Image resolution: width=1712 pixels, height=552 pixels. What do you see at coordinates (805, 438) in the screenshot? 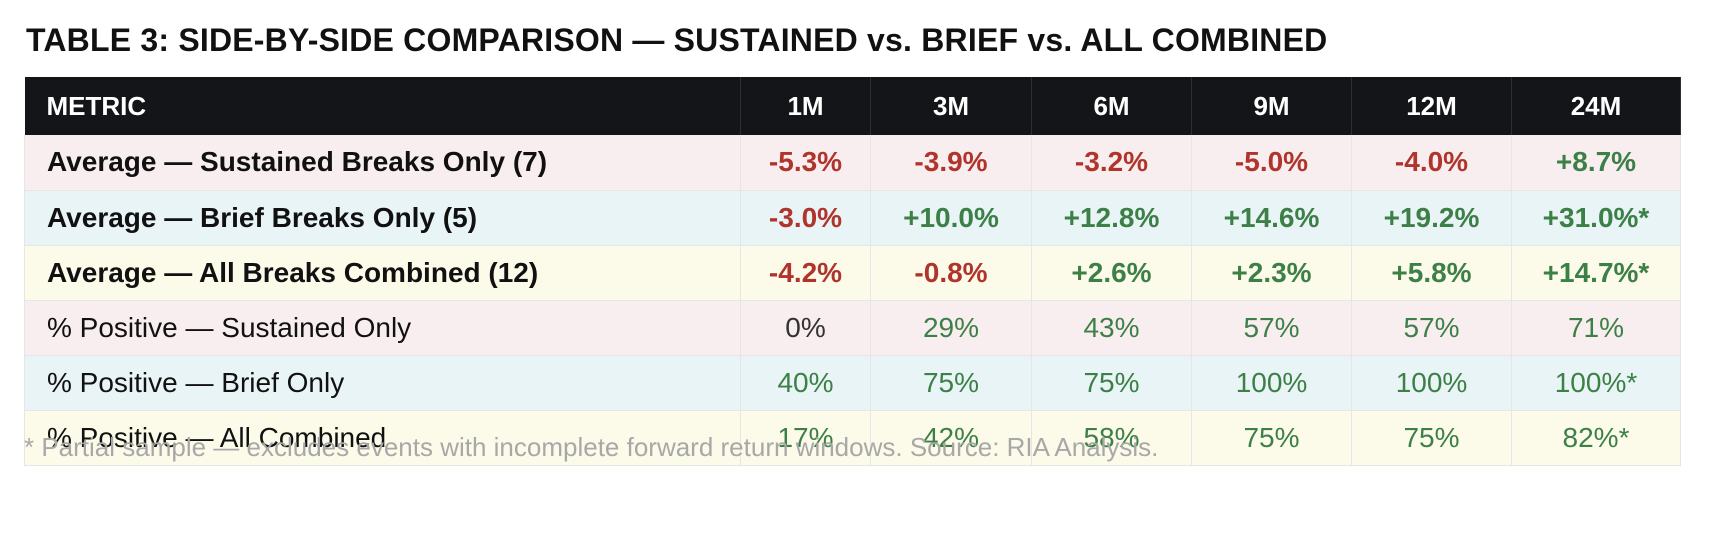
I see `value-cell: 17%` at bounding box center [805, 438].